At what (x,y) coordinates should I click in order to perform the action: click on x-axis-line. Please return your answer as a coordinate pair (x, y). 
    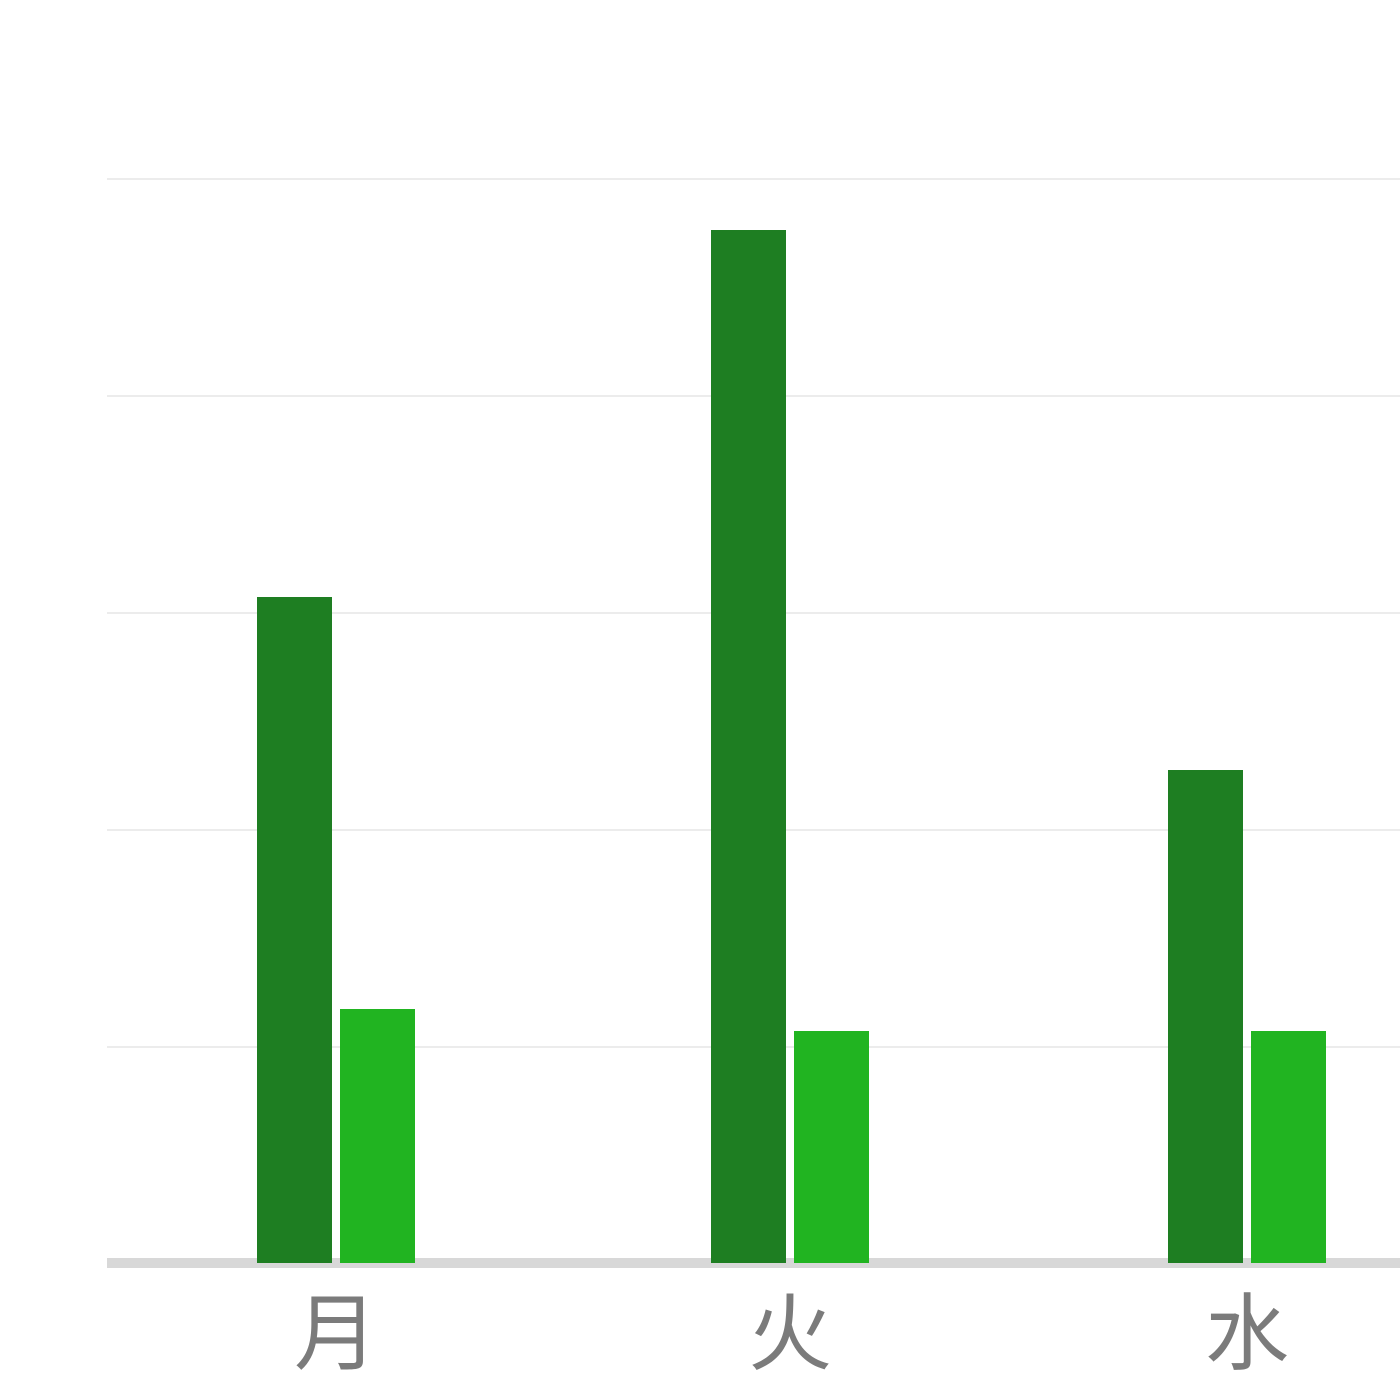
    Looking at the image, I should click on (753, 1263).